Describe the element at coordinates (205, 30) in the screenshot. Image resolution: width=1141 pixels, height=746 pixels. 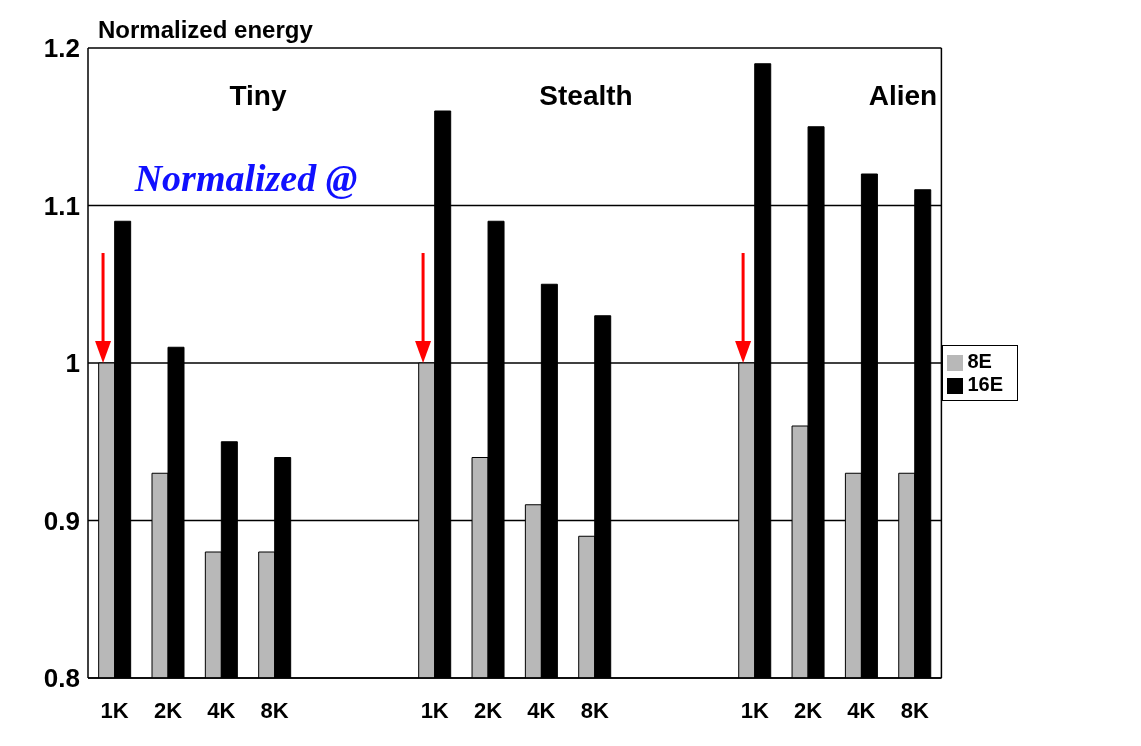
I see `y-axis-title: Normalized energy` at that location.